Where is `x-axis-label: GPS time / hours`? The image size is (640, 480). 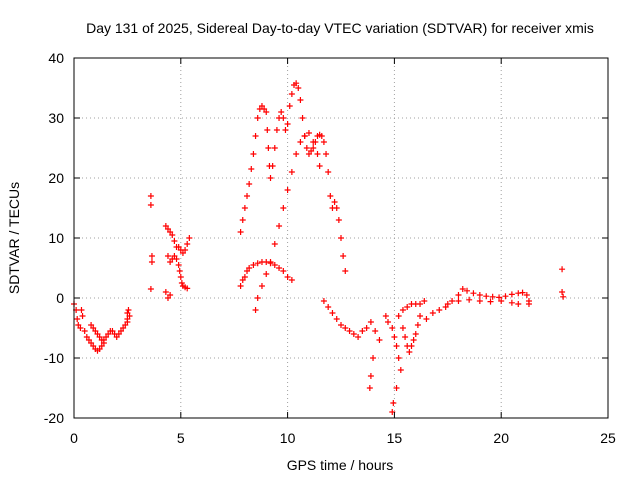 x-axis-label: GPS time / hours is located at coordinates (340, 465).